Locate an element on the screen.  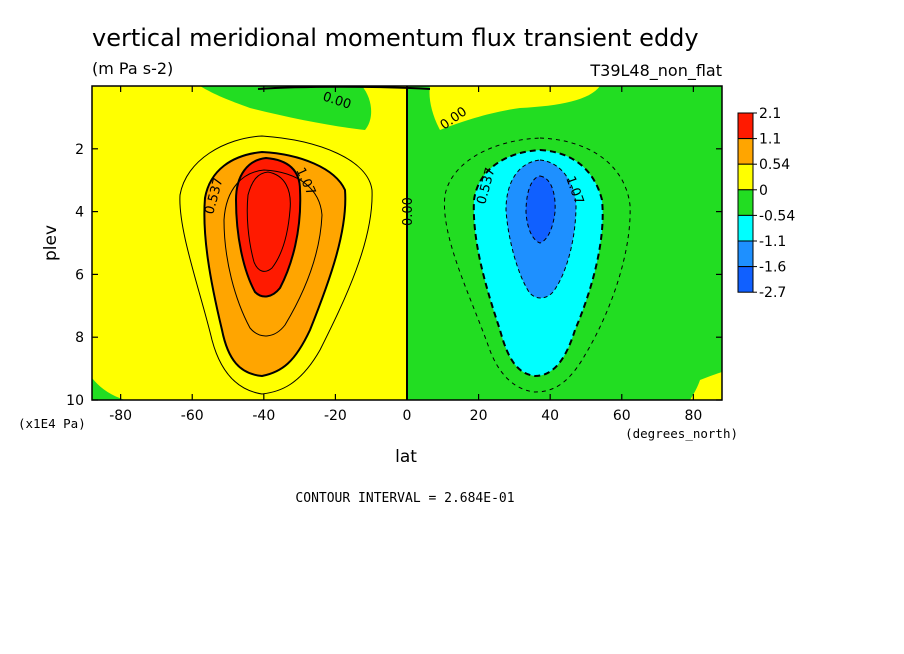
upper-positive-patch is located at coordinates (514, 108).